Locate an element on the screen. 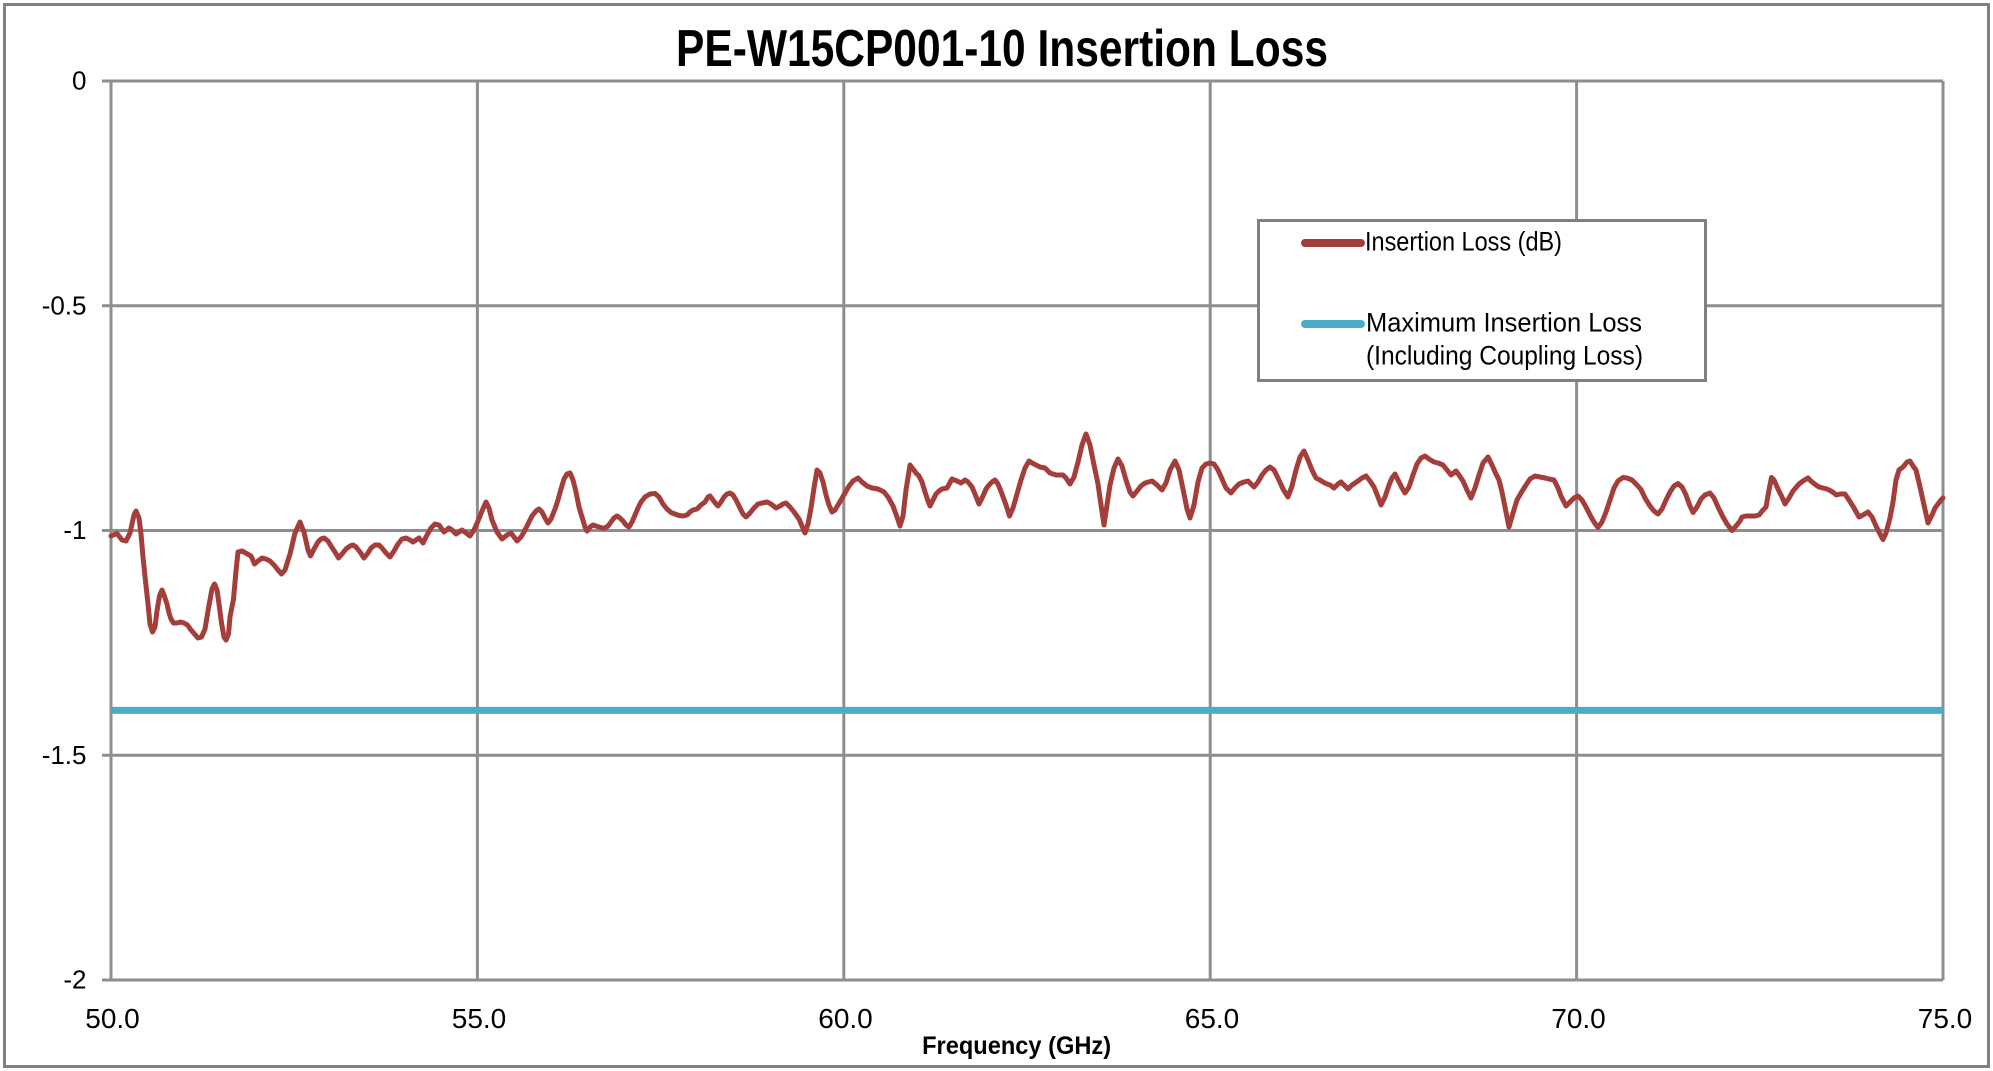  svg-text: 60.0 is located at coordinates (845, 1018).